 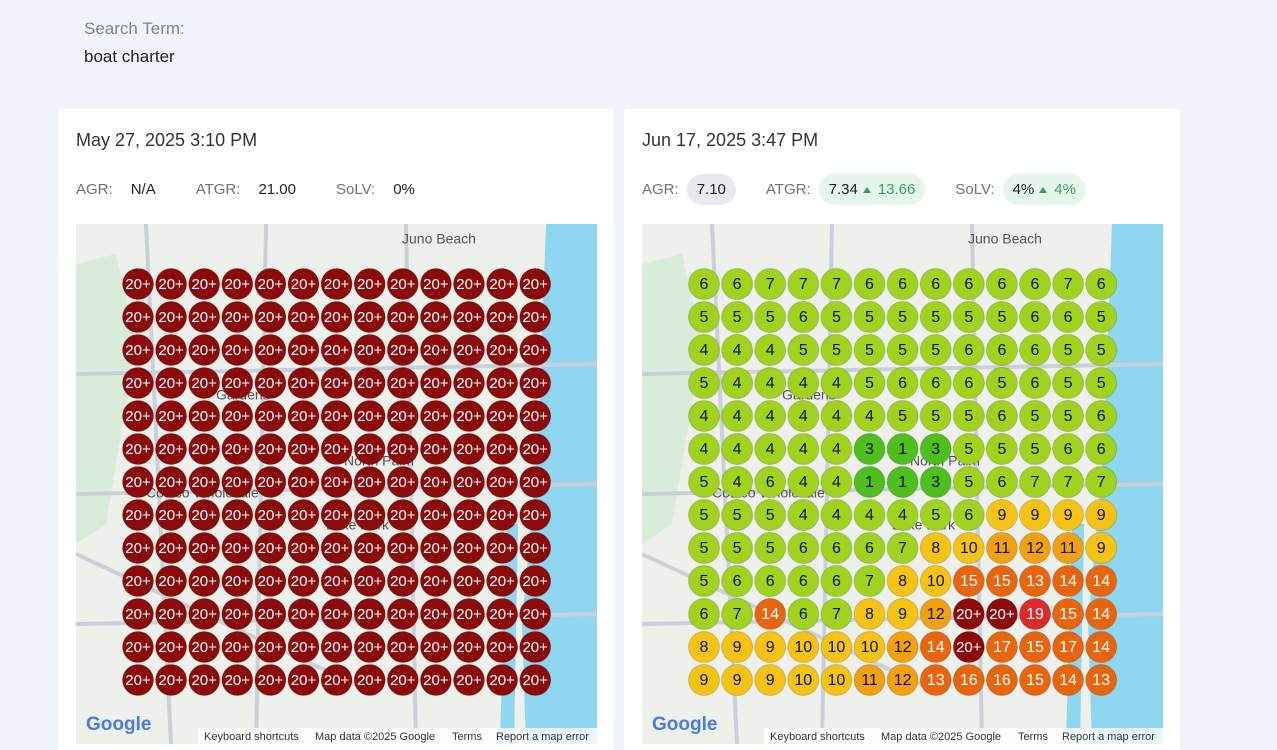 I want to click on metric-change: 13.66, so click(x=896, y=189).